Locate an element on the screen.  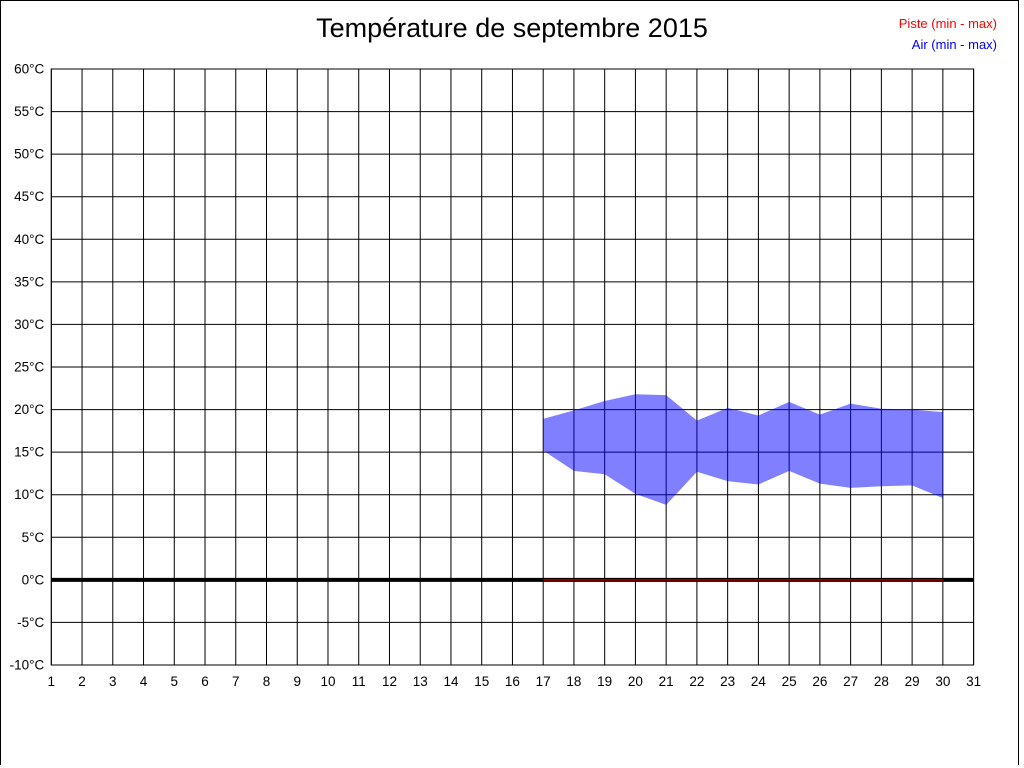
x-axis-tick-label: 27 is located at coordinates (850, 681).